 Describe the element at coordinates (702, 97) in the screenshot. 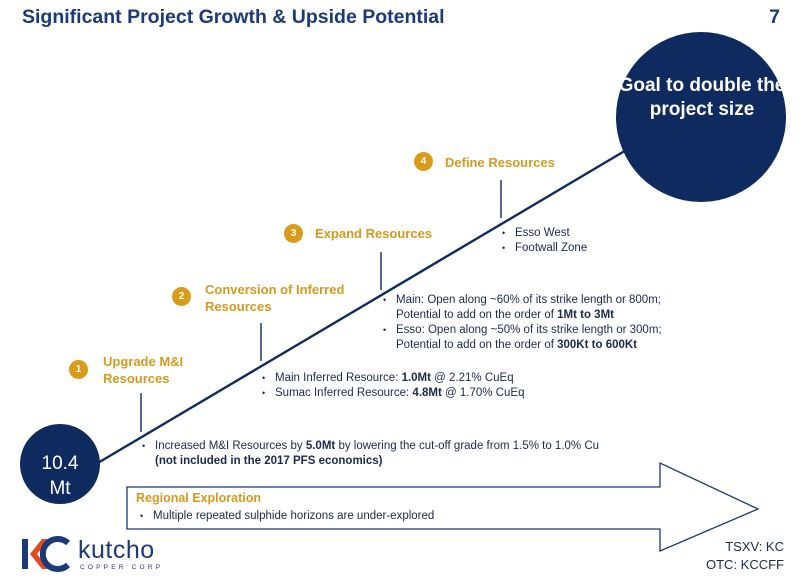

I see `goal-text: Goal to double the project size` at that location.